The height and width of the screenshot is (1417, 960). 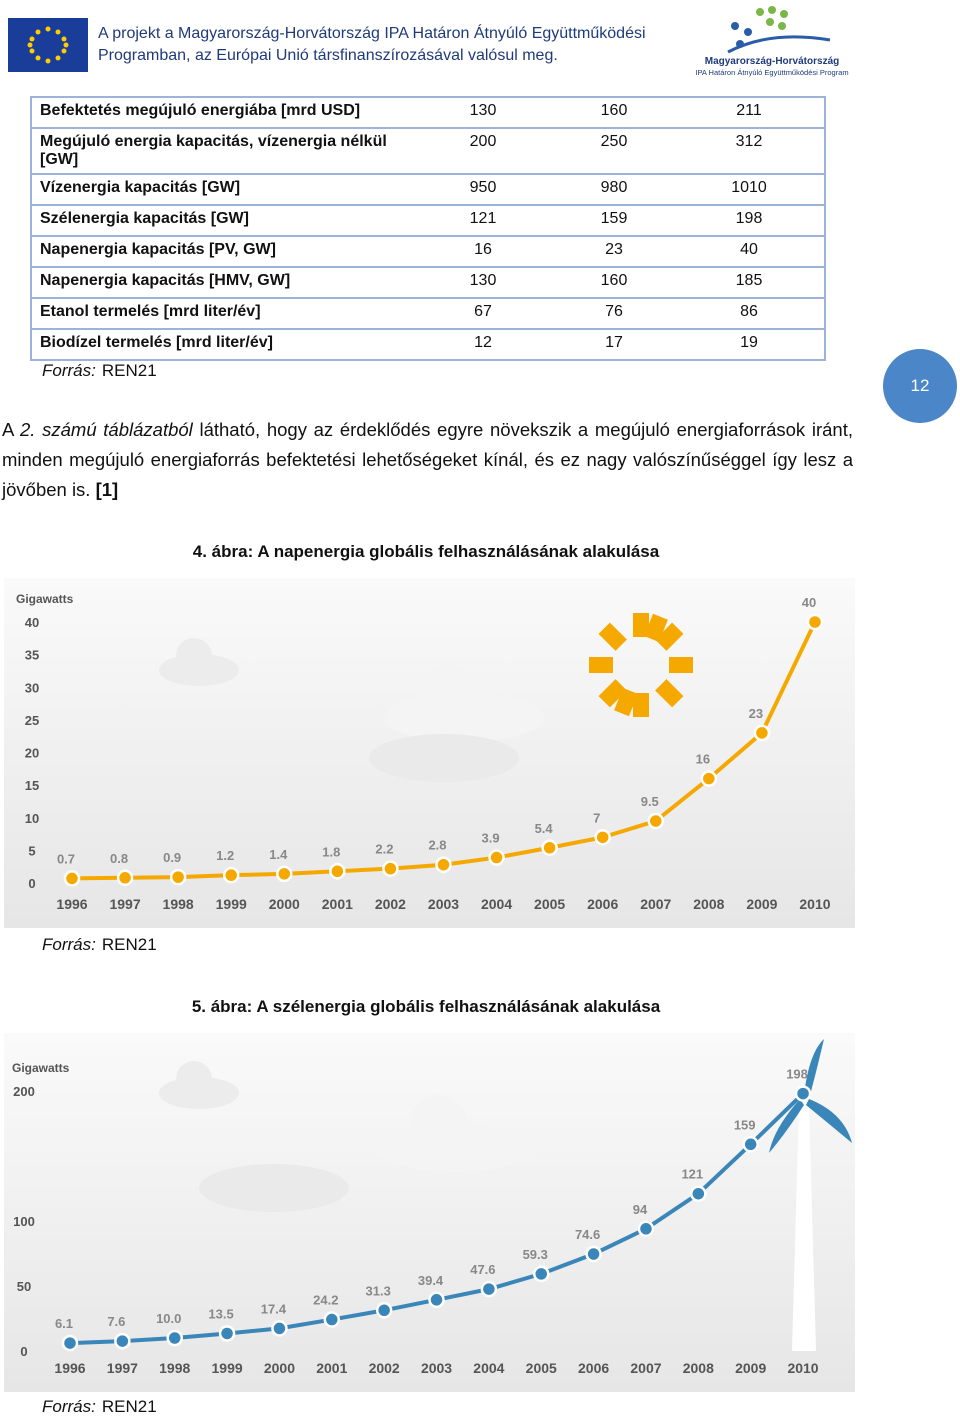 I want to click on cell: 19, so click(x=749, y=344).